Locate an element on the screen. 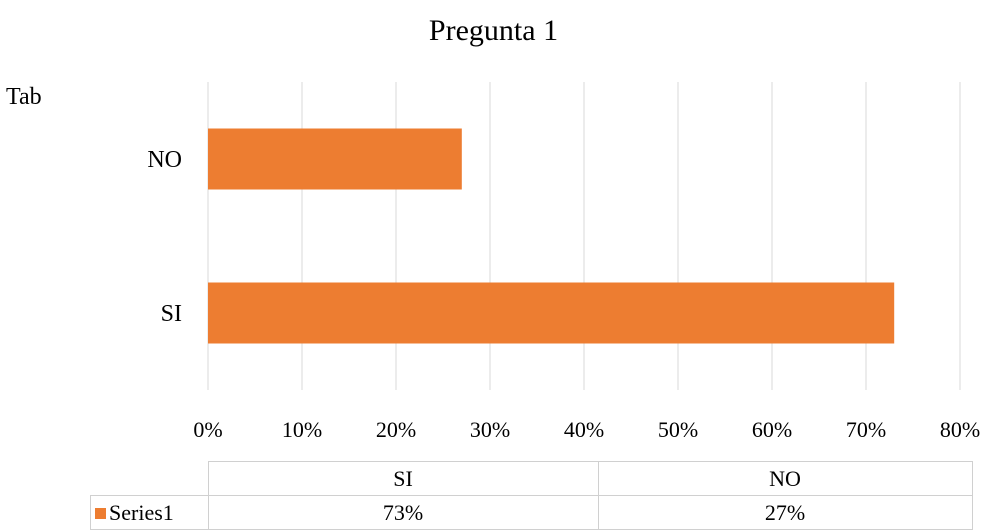 The image size is (987, 531). side-text: Tab is located at coordinates (24, 97).